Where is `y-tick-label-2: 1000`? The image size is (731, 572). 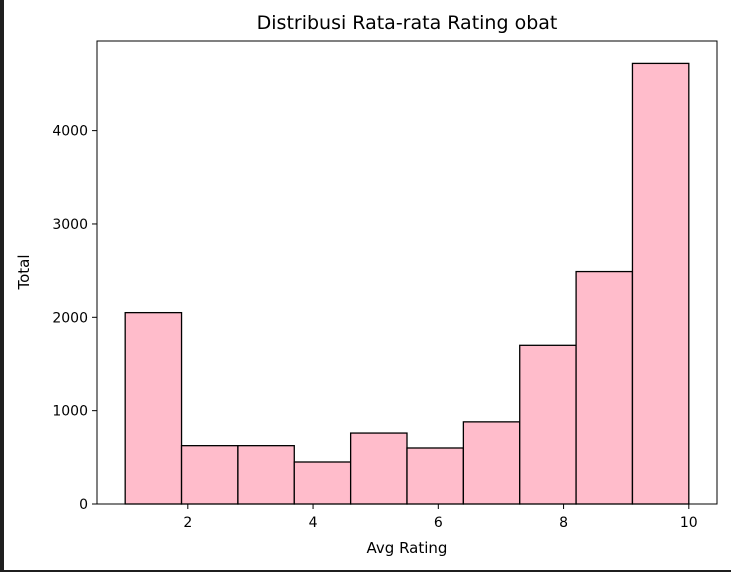
y-tick-label-2: 1000 is located at coordinates (70, 412).